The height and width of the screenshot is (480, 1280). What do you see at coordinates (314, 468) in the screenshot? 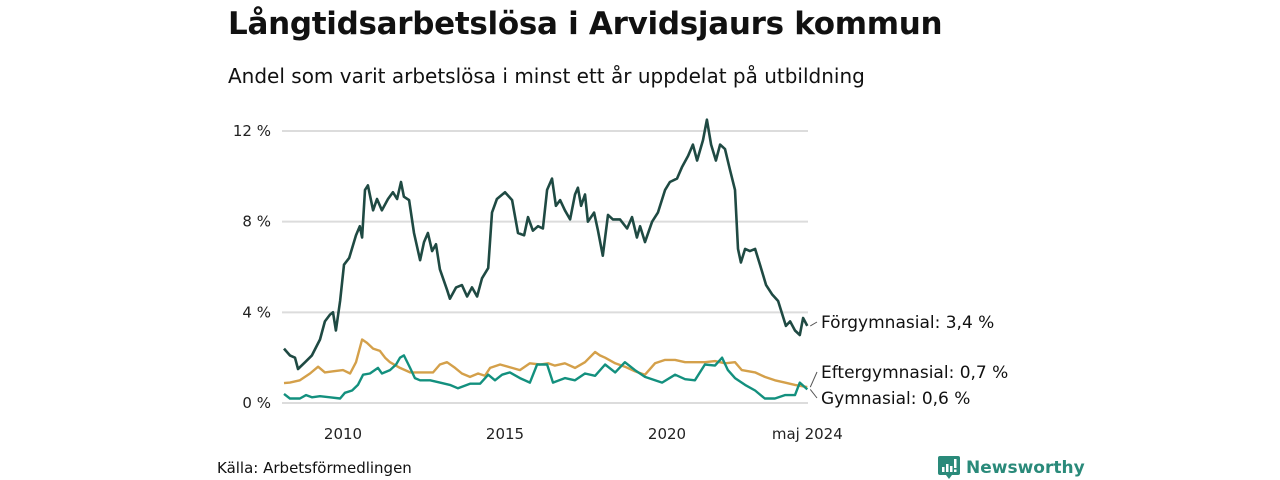
I see `source-note: Källa: Arbetsförmedlingen` at bounding box center [314, 468].